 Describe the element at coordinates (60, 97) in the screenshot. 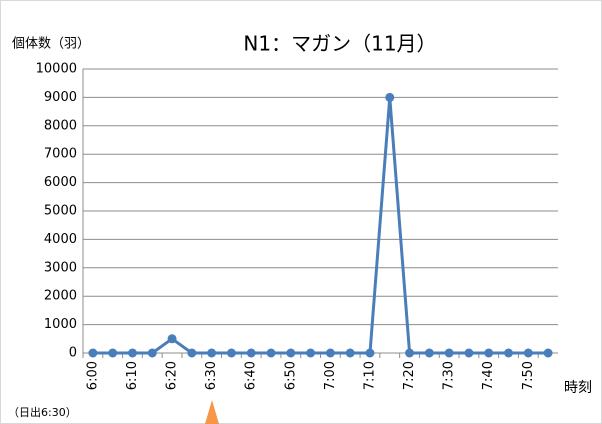

I see `y-tick-label: 9000` at that location.